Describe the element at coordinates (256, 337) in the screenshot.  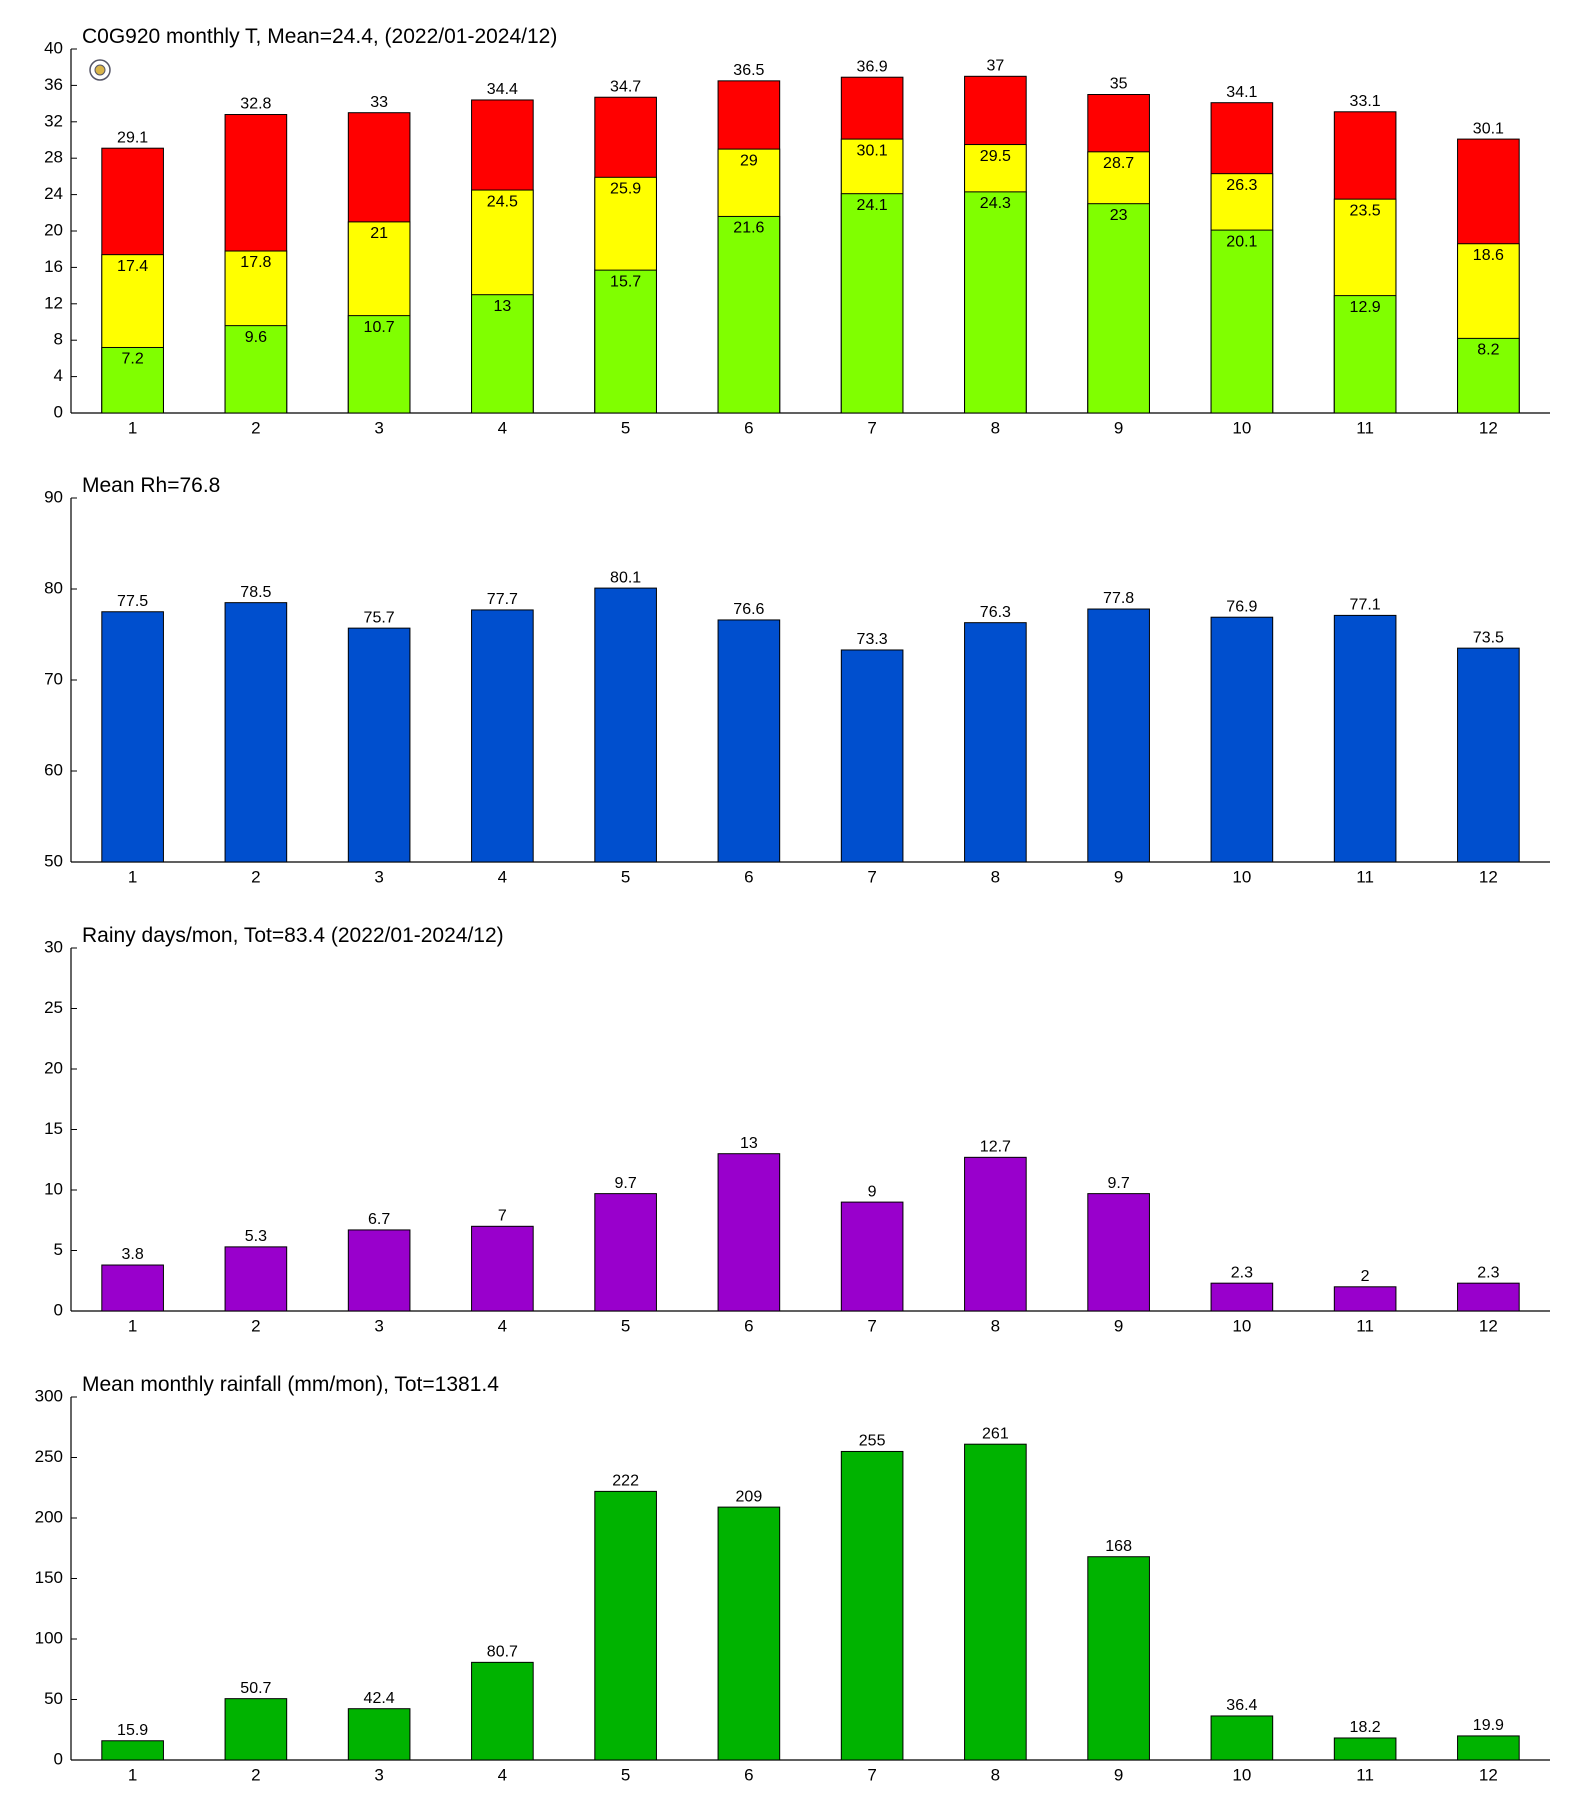
I see `value-label: 9.6` at that location.